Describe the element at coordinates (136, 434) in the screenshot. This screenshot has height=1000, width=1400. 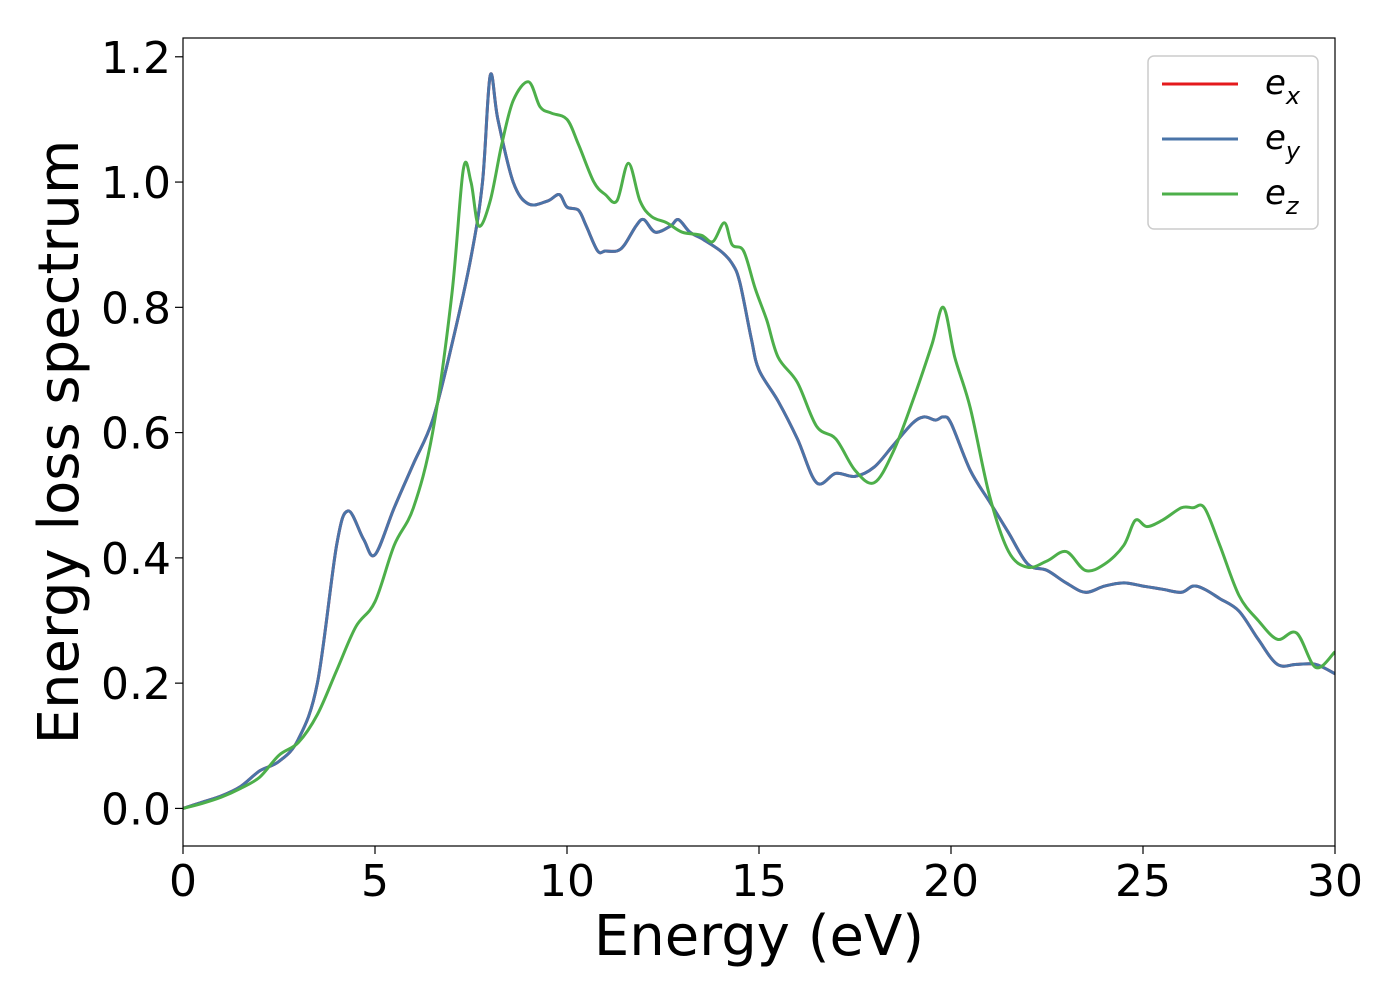
I see `y-tick-label: 0.6` at that location.